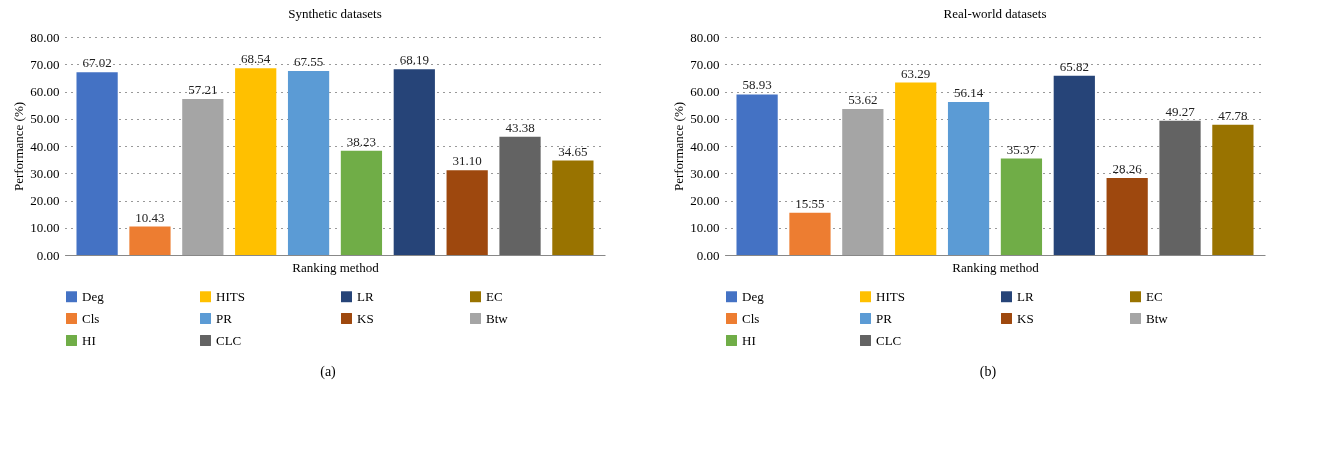 The width and height of the screenshot is (1331, 451). What do you see at coordinates (863, 99) in the screenshot?
I see `data-label: 53.62` at bounding box center [863, 99].